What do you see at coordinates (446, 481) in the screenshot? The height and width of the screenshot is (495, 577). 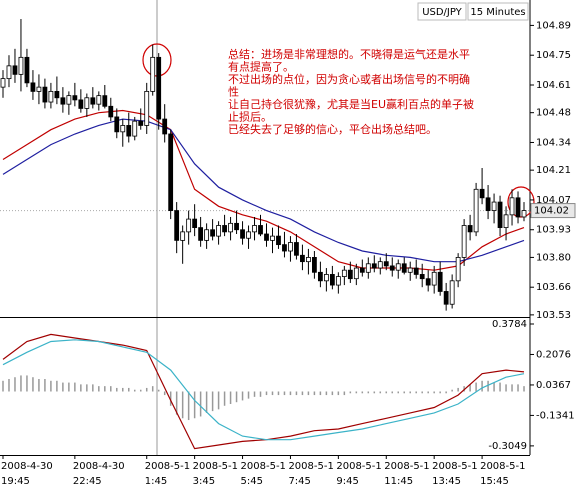 I see `x-tick-time: 13:45` at bounding box center [446, 481].